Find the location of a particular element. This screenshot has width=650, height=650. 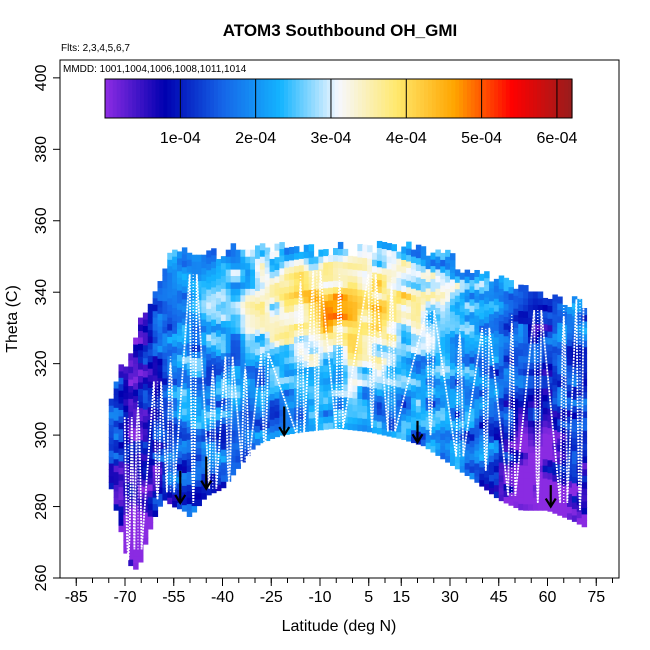

arrow-head is located at coordinates (550, 503).